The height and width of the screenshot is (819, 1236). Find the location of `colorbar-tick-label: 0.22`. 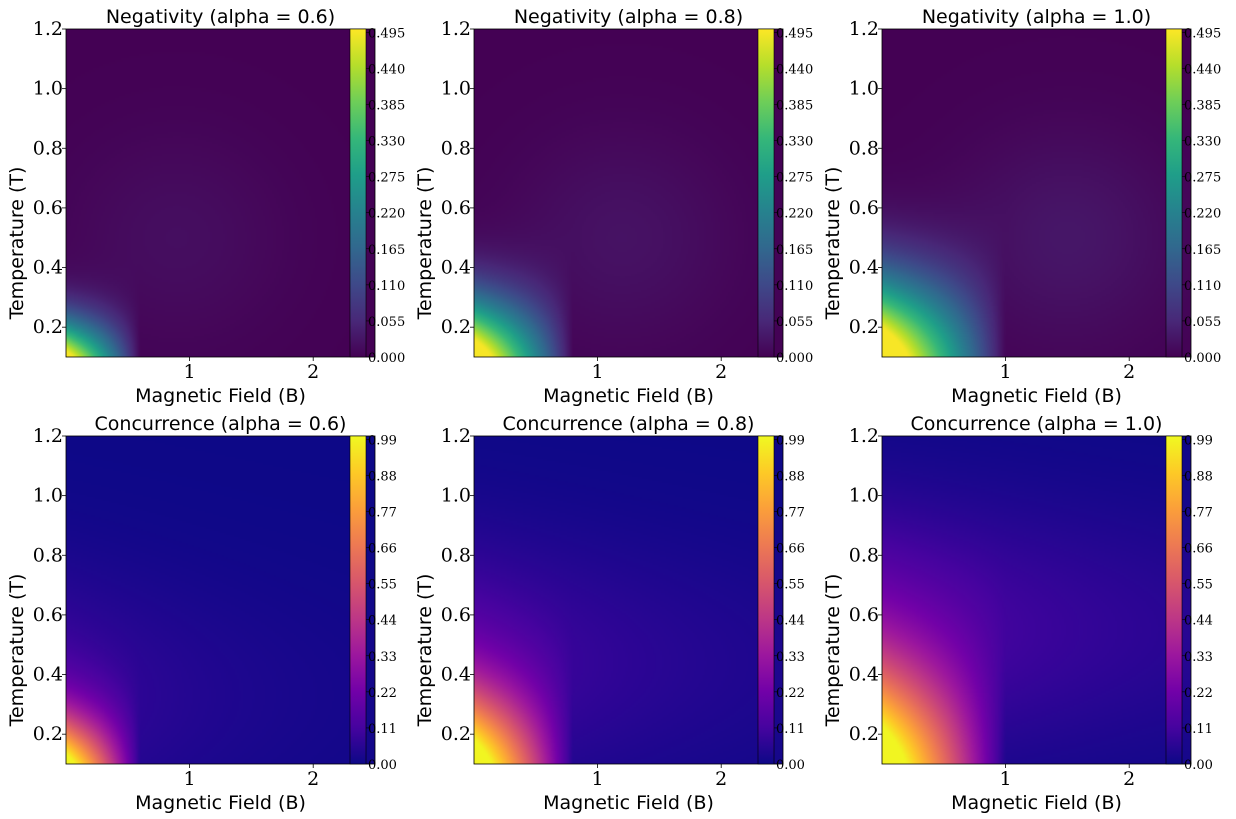

colorbar-tick-label: 0.22 is located at coordinates (1198, 693).